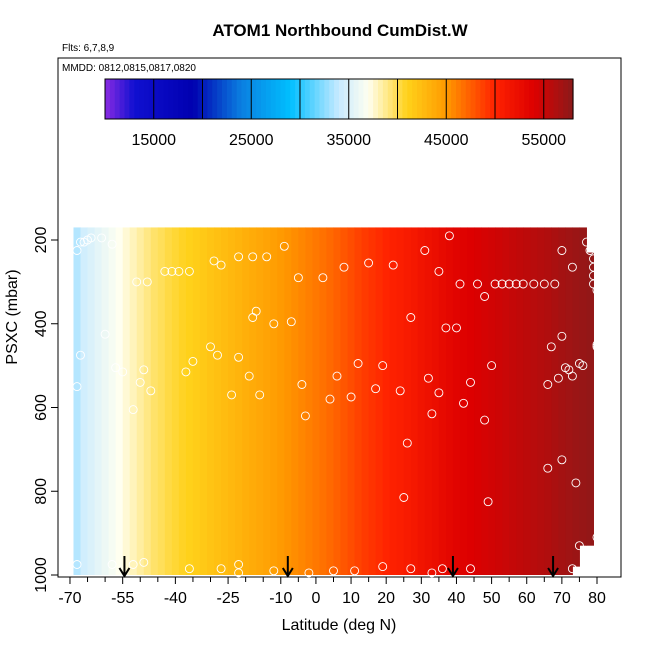 This screenshot has width=650, height=650. What do you see at coordinates (446, 140) in the screenshot?
I see `colorbar-tick-label: 45000` at bounding box center [446, 140].